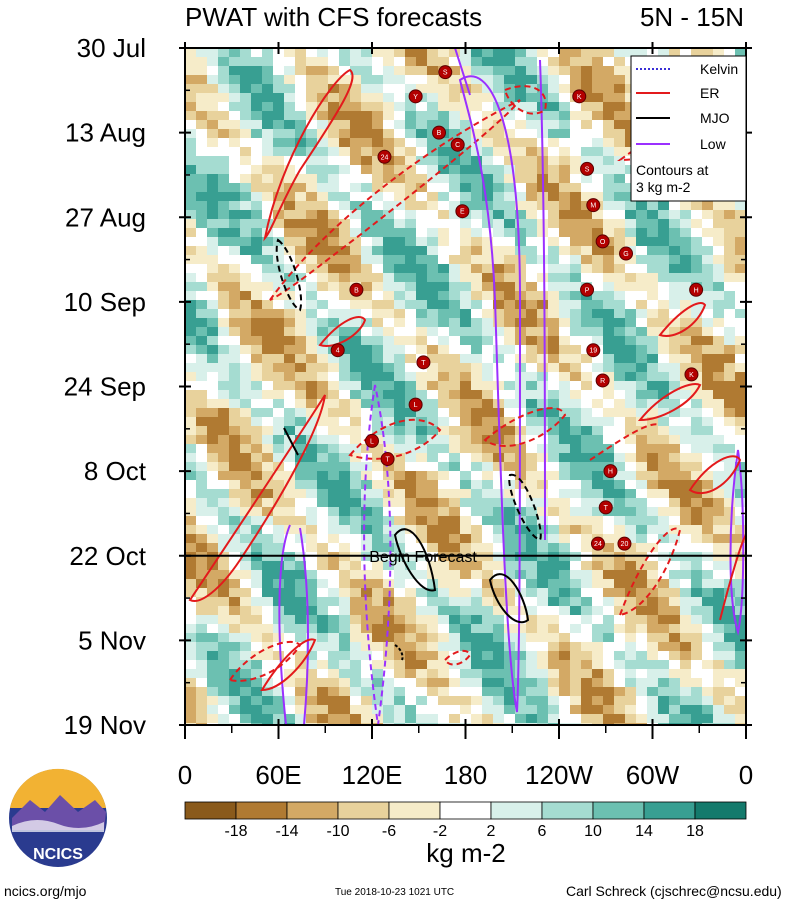 Image resolution: width=809 pixels, height=907 pixels. Describe the element at coordinates (356, 290) in the screenshot. I see `storm-id: B` at that location.